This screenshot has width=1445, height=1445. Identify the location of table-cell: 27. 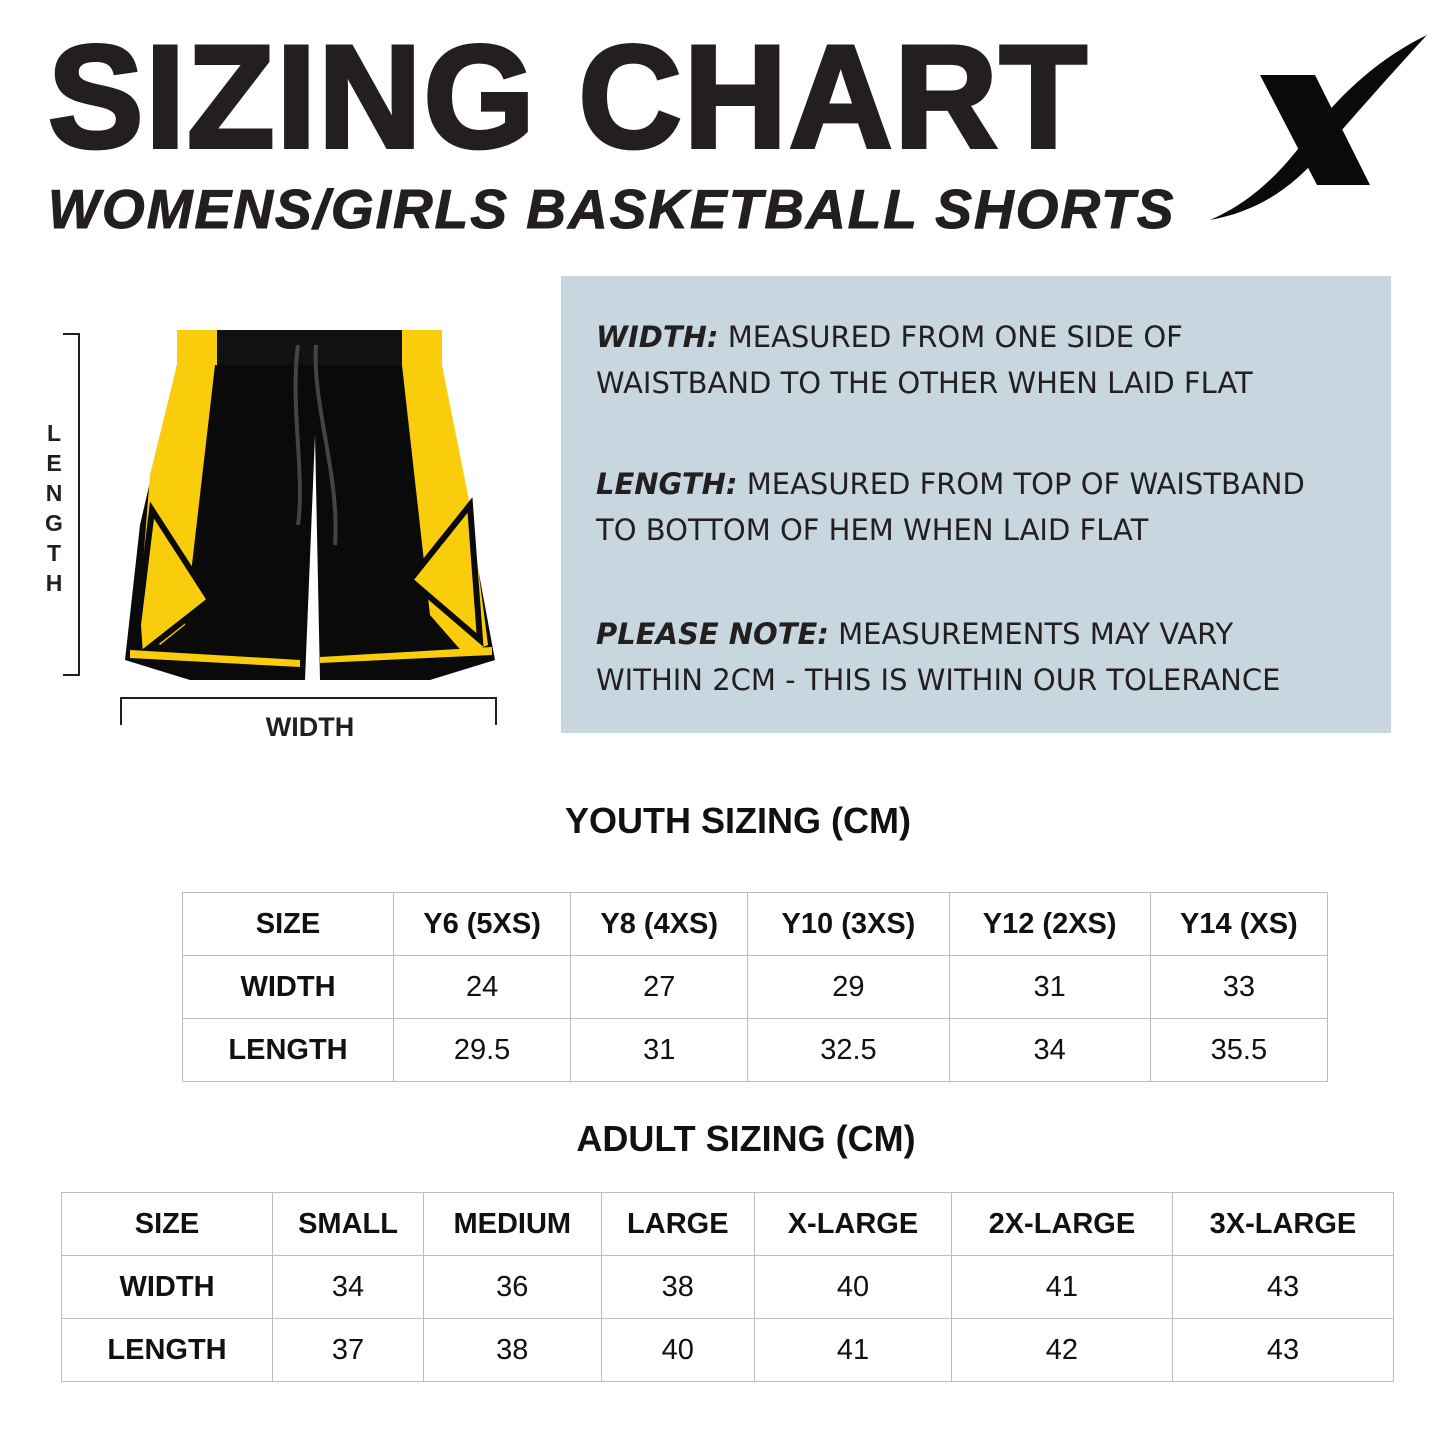
(659, 987).